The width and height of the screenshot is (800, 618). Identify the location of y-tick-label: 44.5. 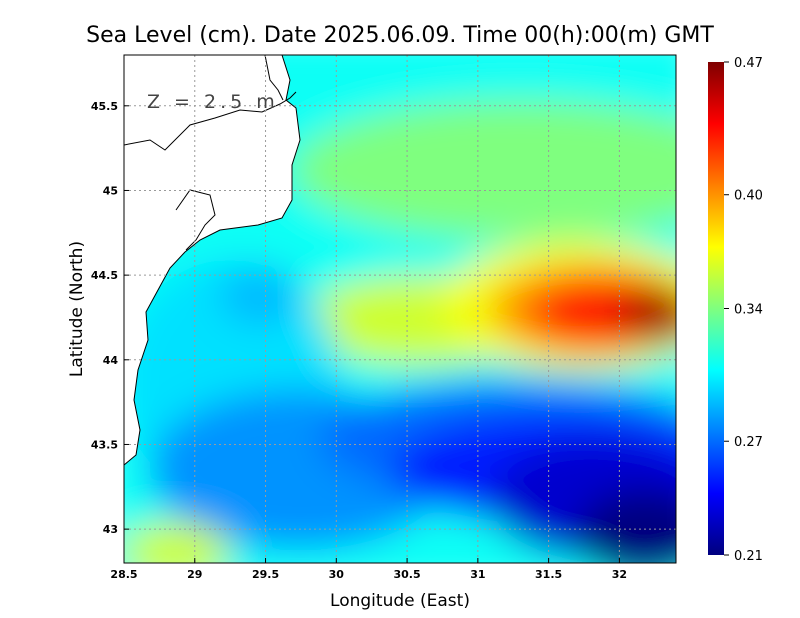
(104, 275).